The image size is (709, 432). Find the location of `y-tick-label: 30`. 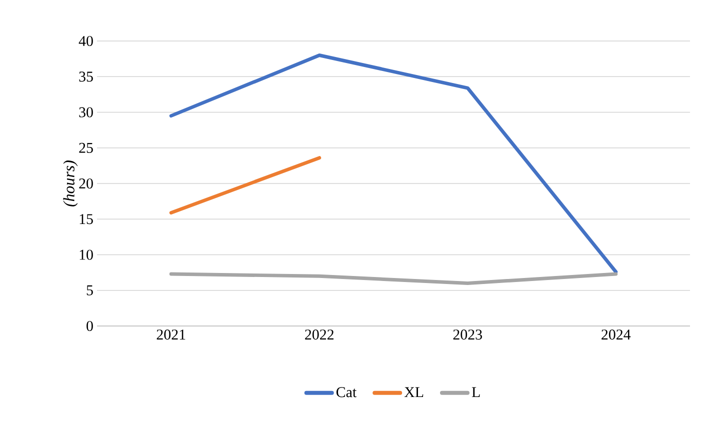

y-tick-label: 30 is located at coordinates (86, 112).